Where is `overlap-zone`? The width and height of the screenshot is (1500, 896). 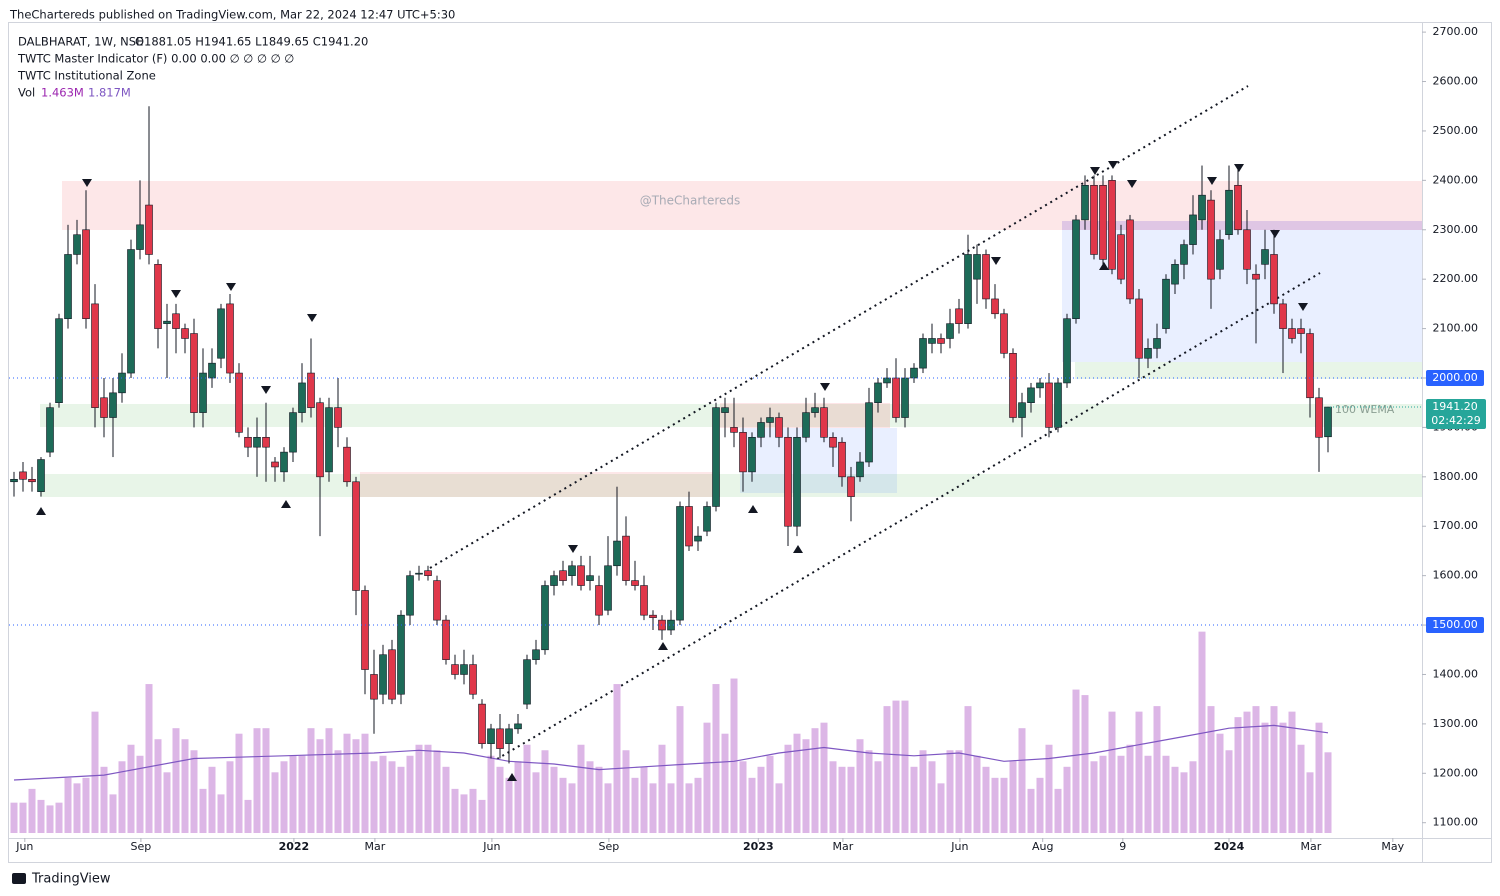
overlap-zone is located at coordinates (1242, 225).